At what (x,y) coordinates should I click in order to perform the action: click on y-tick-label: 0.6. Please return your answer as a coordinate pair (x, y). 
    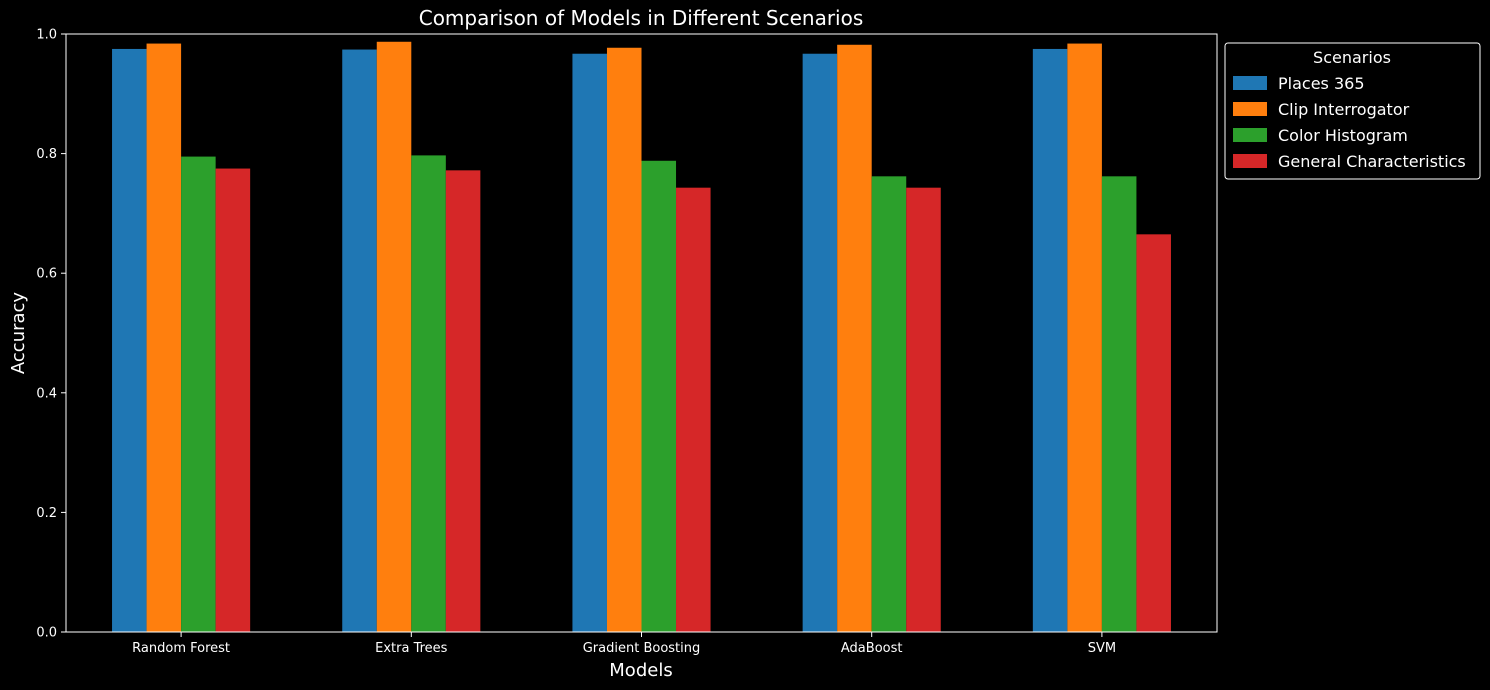
    Looking at the image, I should click on (46, 274).